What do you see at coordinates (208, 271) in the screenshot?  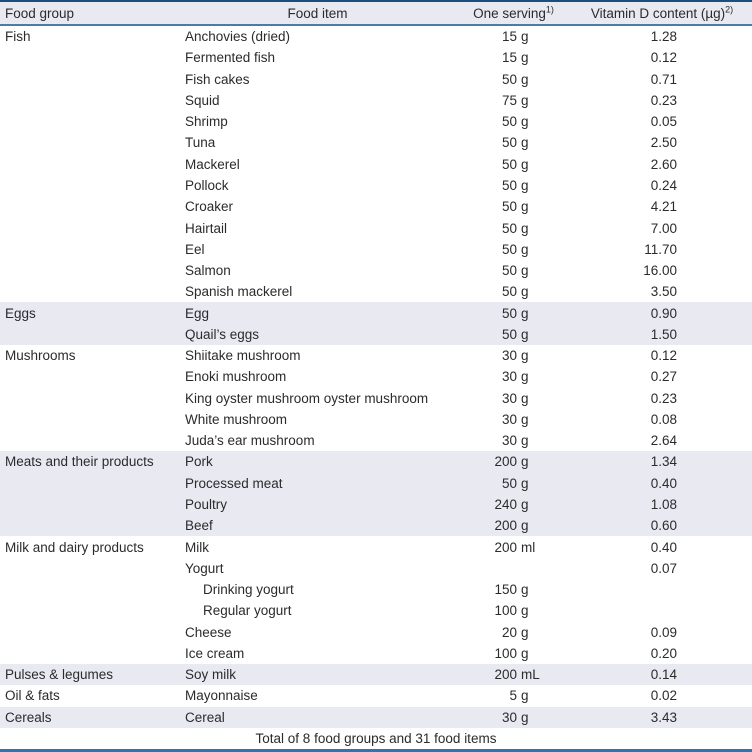 I see `food-item-cell: Salmon` at bounding box center [208, 271].